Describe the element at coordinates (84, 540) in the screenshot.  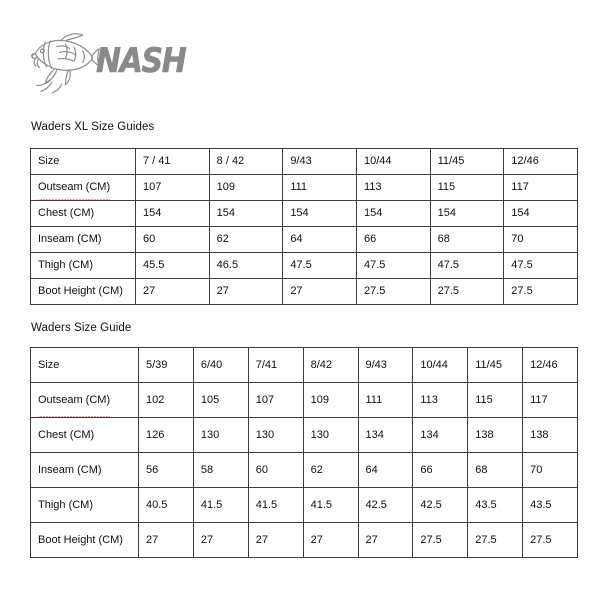
I see `row-label-boot-height: Boot Height (CM)` at that location.